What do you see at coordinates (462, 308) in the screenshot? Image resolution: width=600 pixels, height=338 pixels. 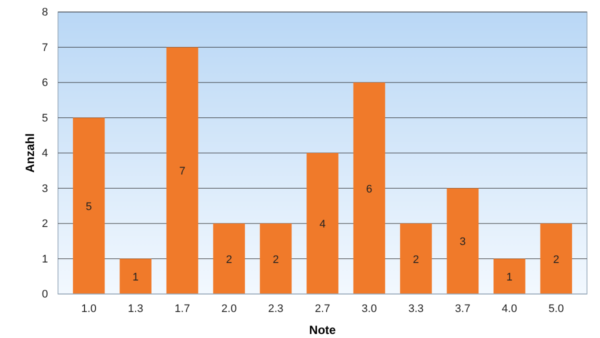 I see `x-tick-label: 3.7` at bounding box center [462, 308].